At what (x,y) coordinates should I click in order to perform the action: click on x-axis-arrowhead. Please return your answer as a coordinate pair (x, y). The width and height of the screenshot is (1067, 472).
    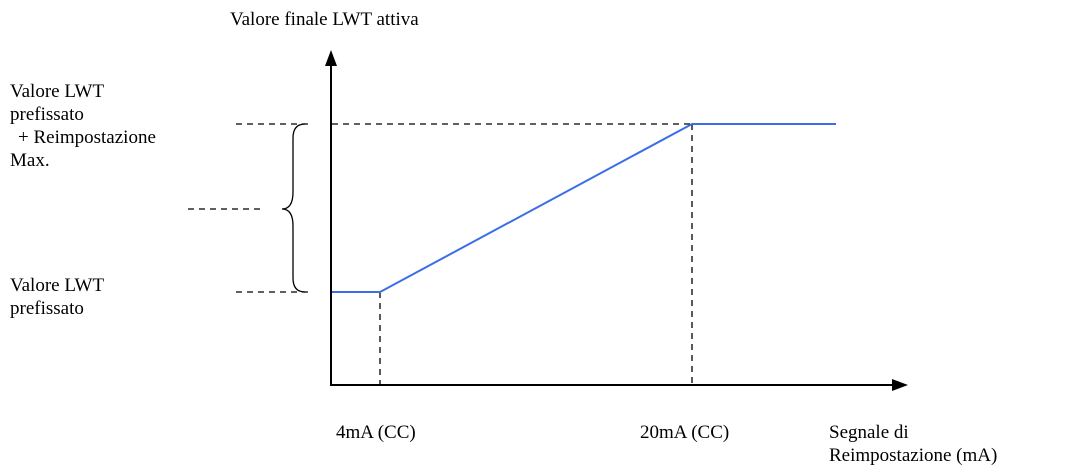
    Looking at the image, I should click on (900, 385).